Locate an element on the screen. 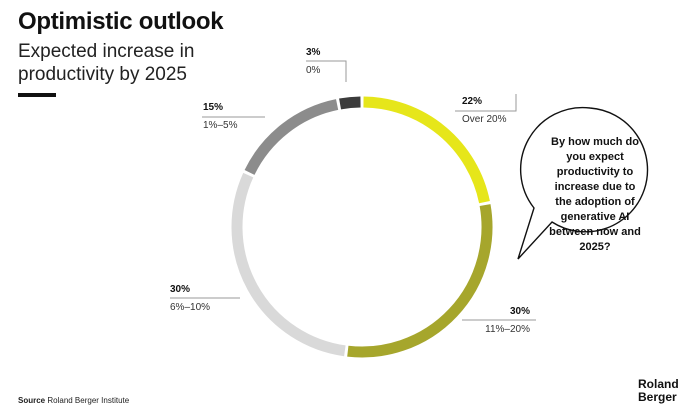 The height and width of the screenshot is (418, 700). slice-category-label: 11%–20% is located at coordinates (507, 329).